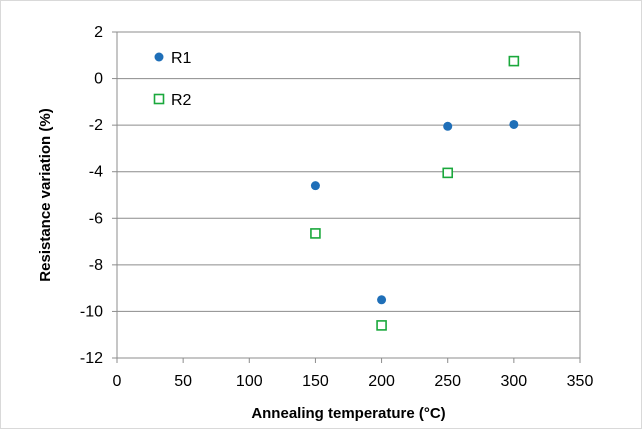 This screenshot has height=430, width=642. Describe the element at coordinates (91, 358) in the screenshot. I see `y-tick-label: -12` at that location.